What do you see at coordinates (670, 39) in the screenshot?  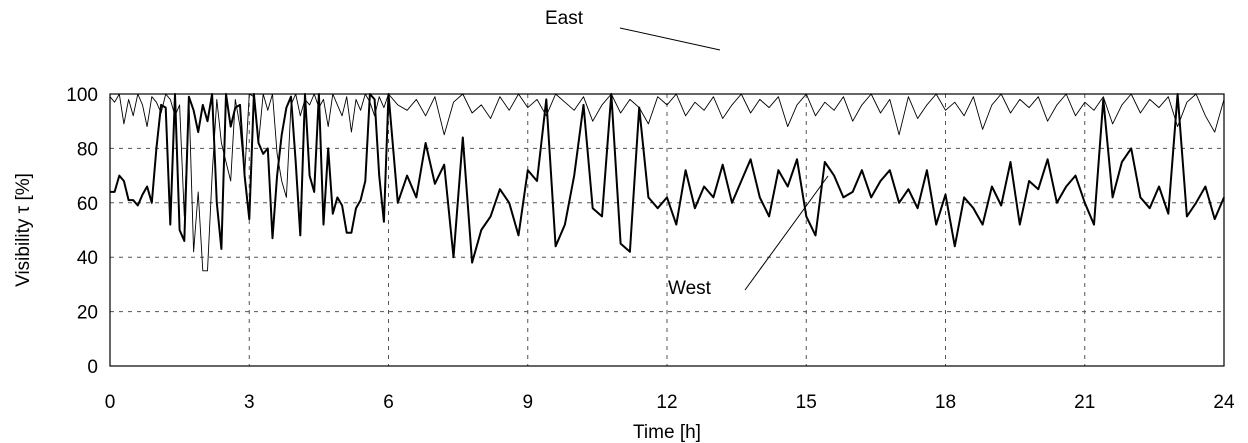 I see `east-annotation-leader` at bounding box center [670, 39].